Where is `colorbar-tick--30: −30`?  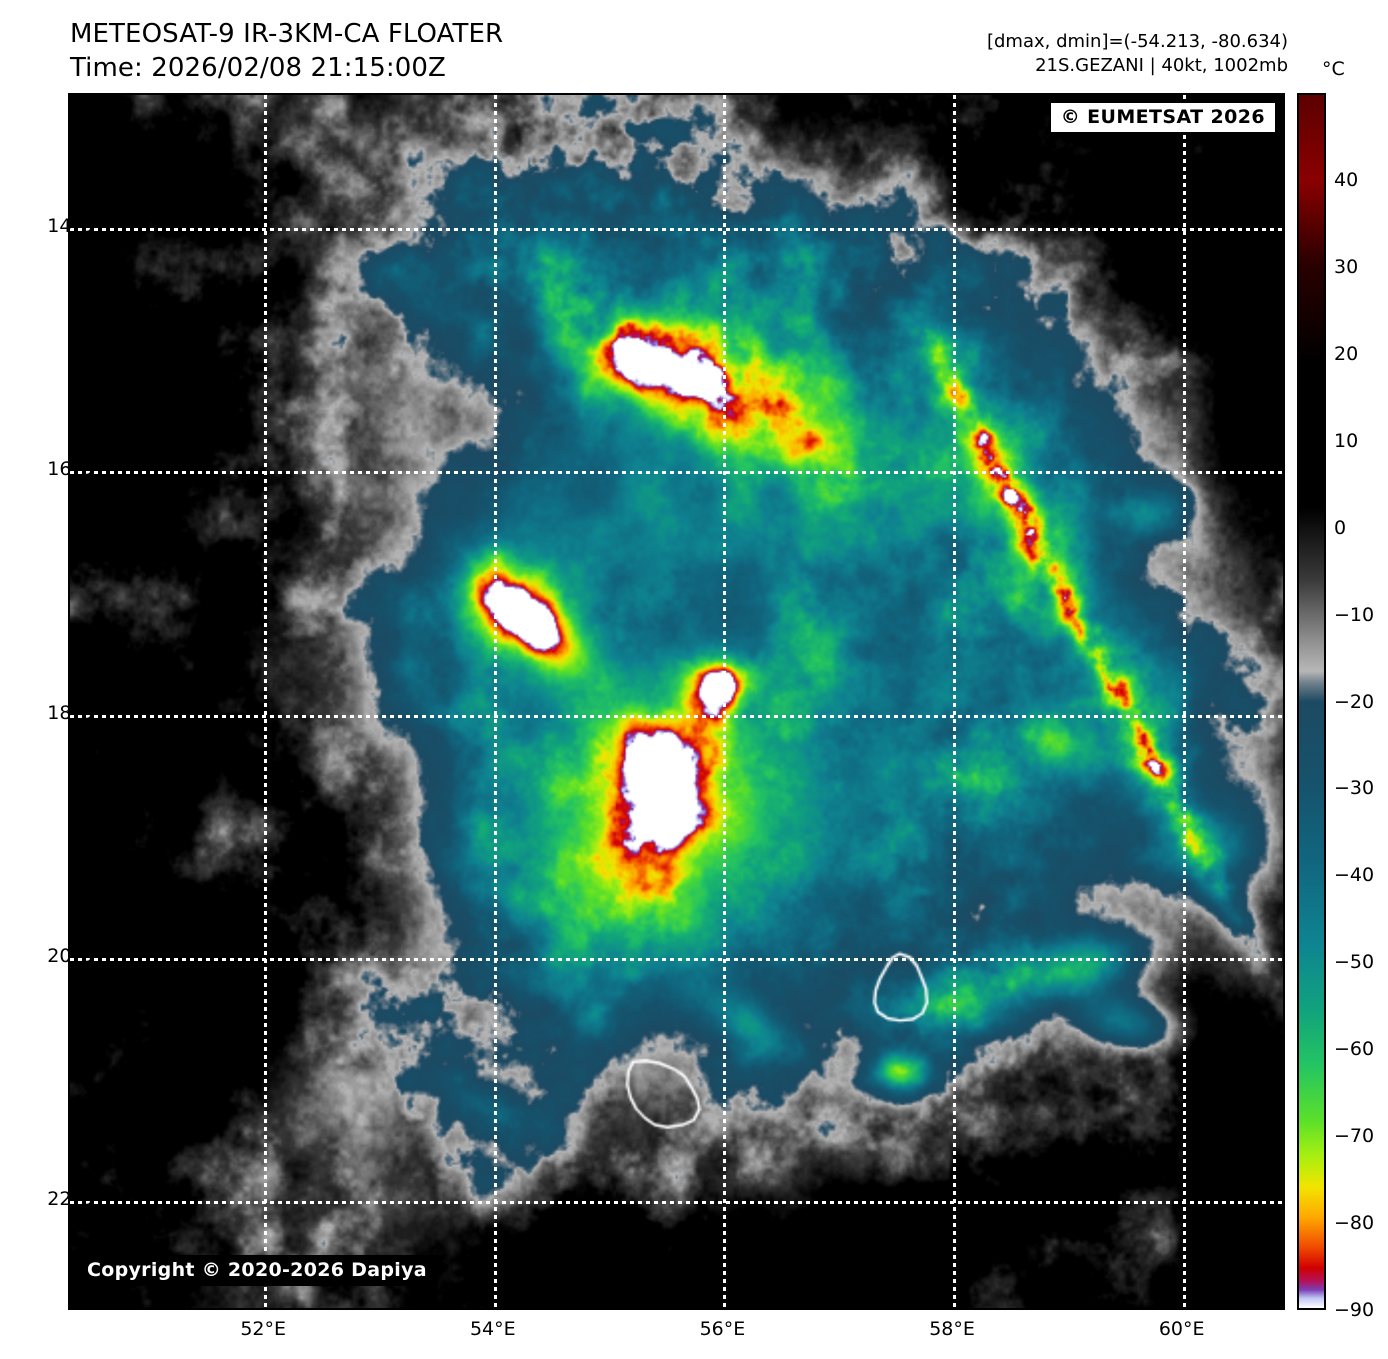 colorbar-tick--30: −30 is located at coordinates (1354, 788).